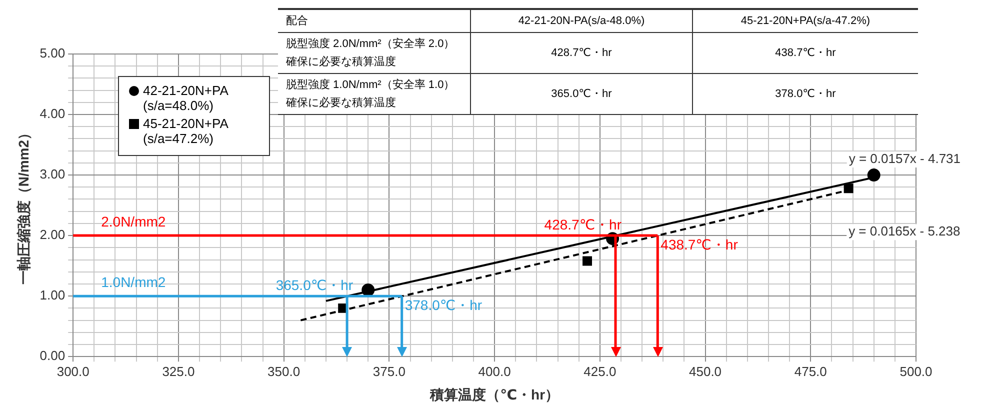 Image resolution: width=984 pixels, height=416 pixels. What do you see at coordinates (389, 371) in the screenshot?
I see `x-tick-label: 375.0` at bounding box center [389, 371].